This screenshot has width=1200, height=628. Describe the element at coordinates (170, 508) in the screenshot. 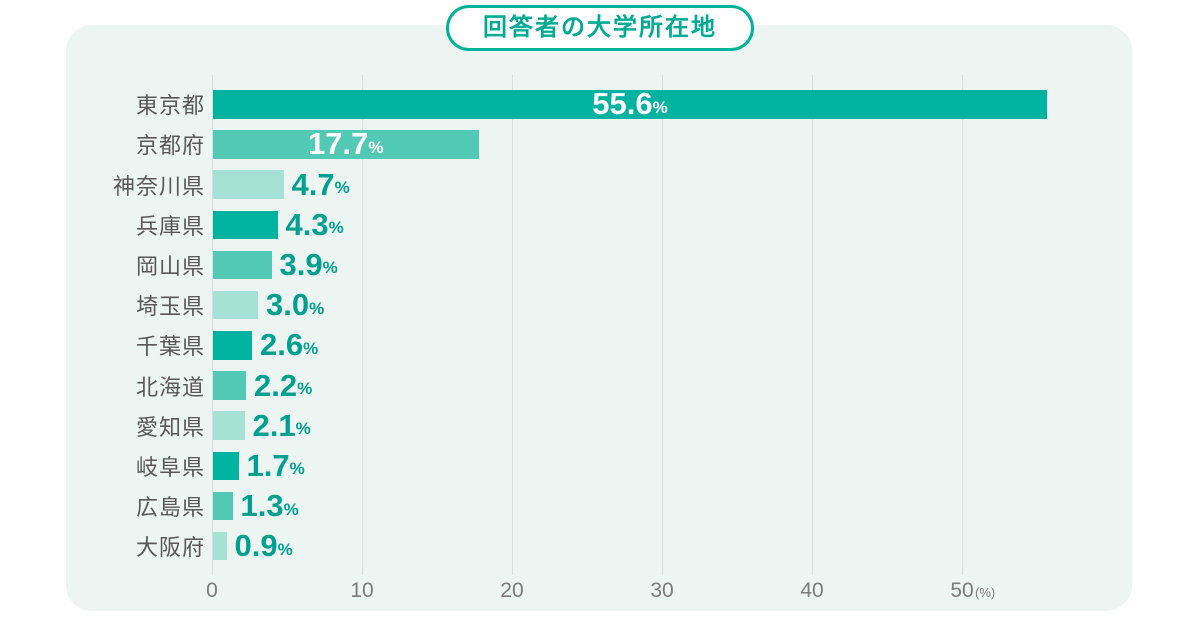

I see `category-label: 広島県` at that location.